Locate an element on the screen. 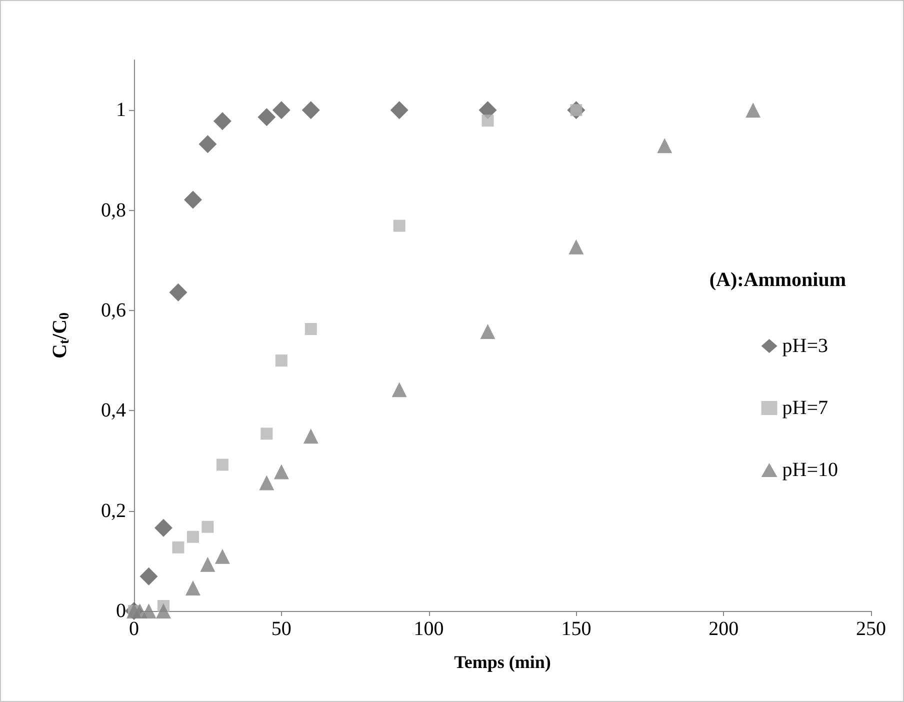 The image size is (904, 702). y-tick-label: 0 is located at coordinates (121, 611).